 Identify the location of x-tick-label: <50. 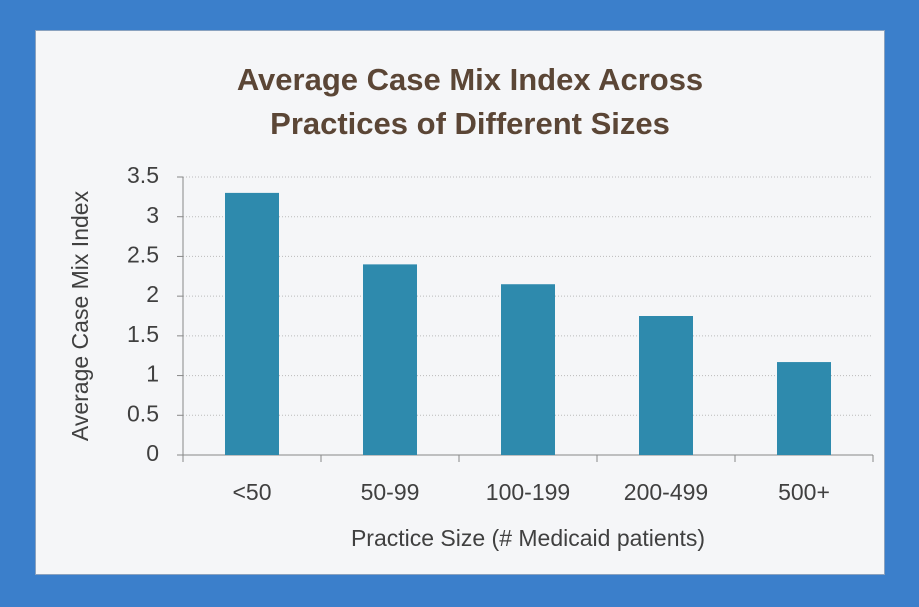
(251, 492).